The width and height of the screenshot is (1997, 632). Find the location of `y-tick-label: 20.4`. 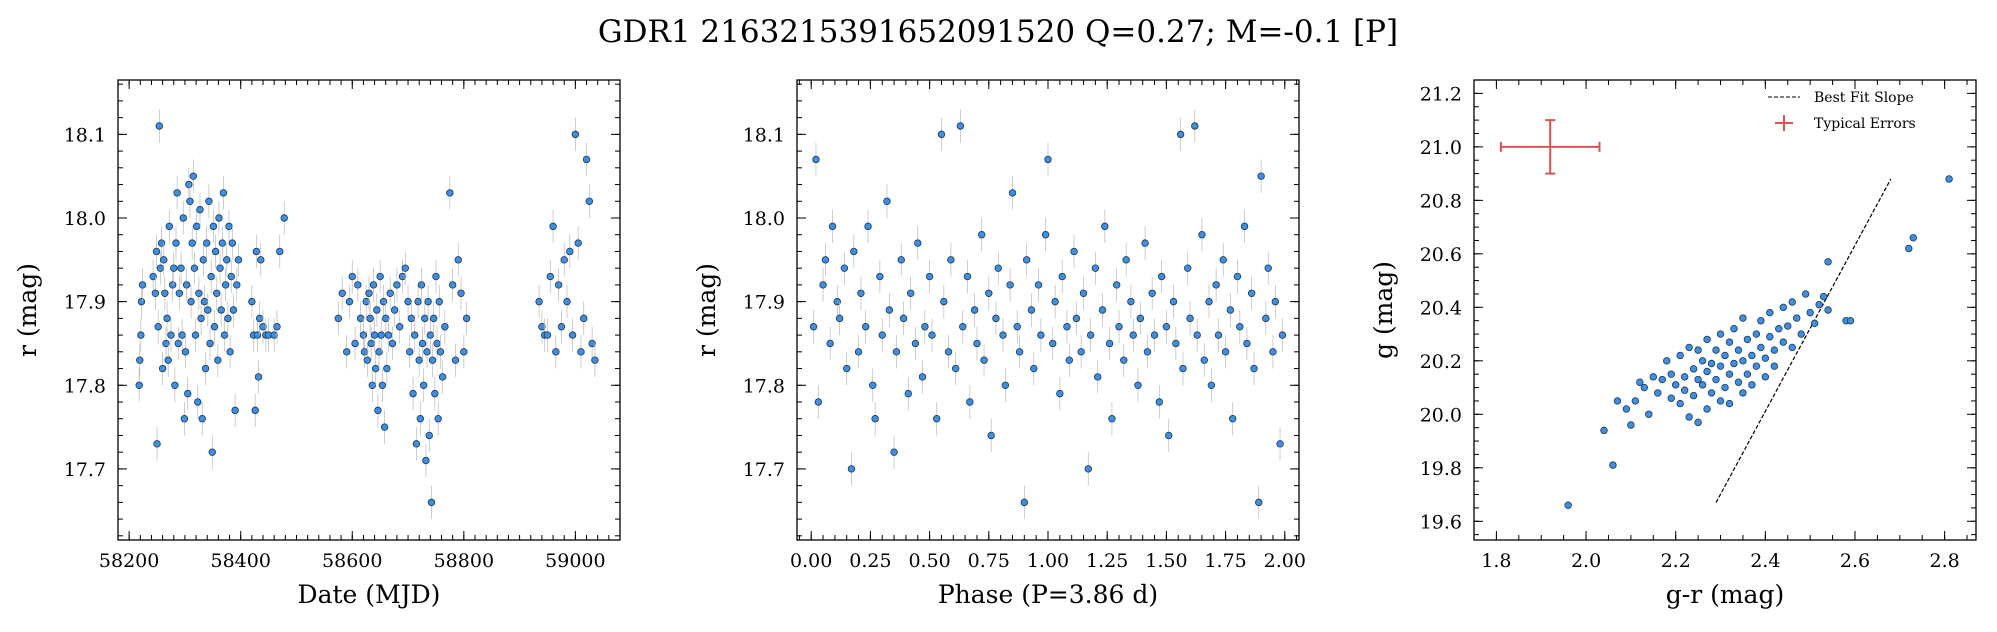

y-tick-label: 20.4 is located at coordinates (1441, 308).